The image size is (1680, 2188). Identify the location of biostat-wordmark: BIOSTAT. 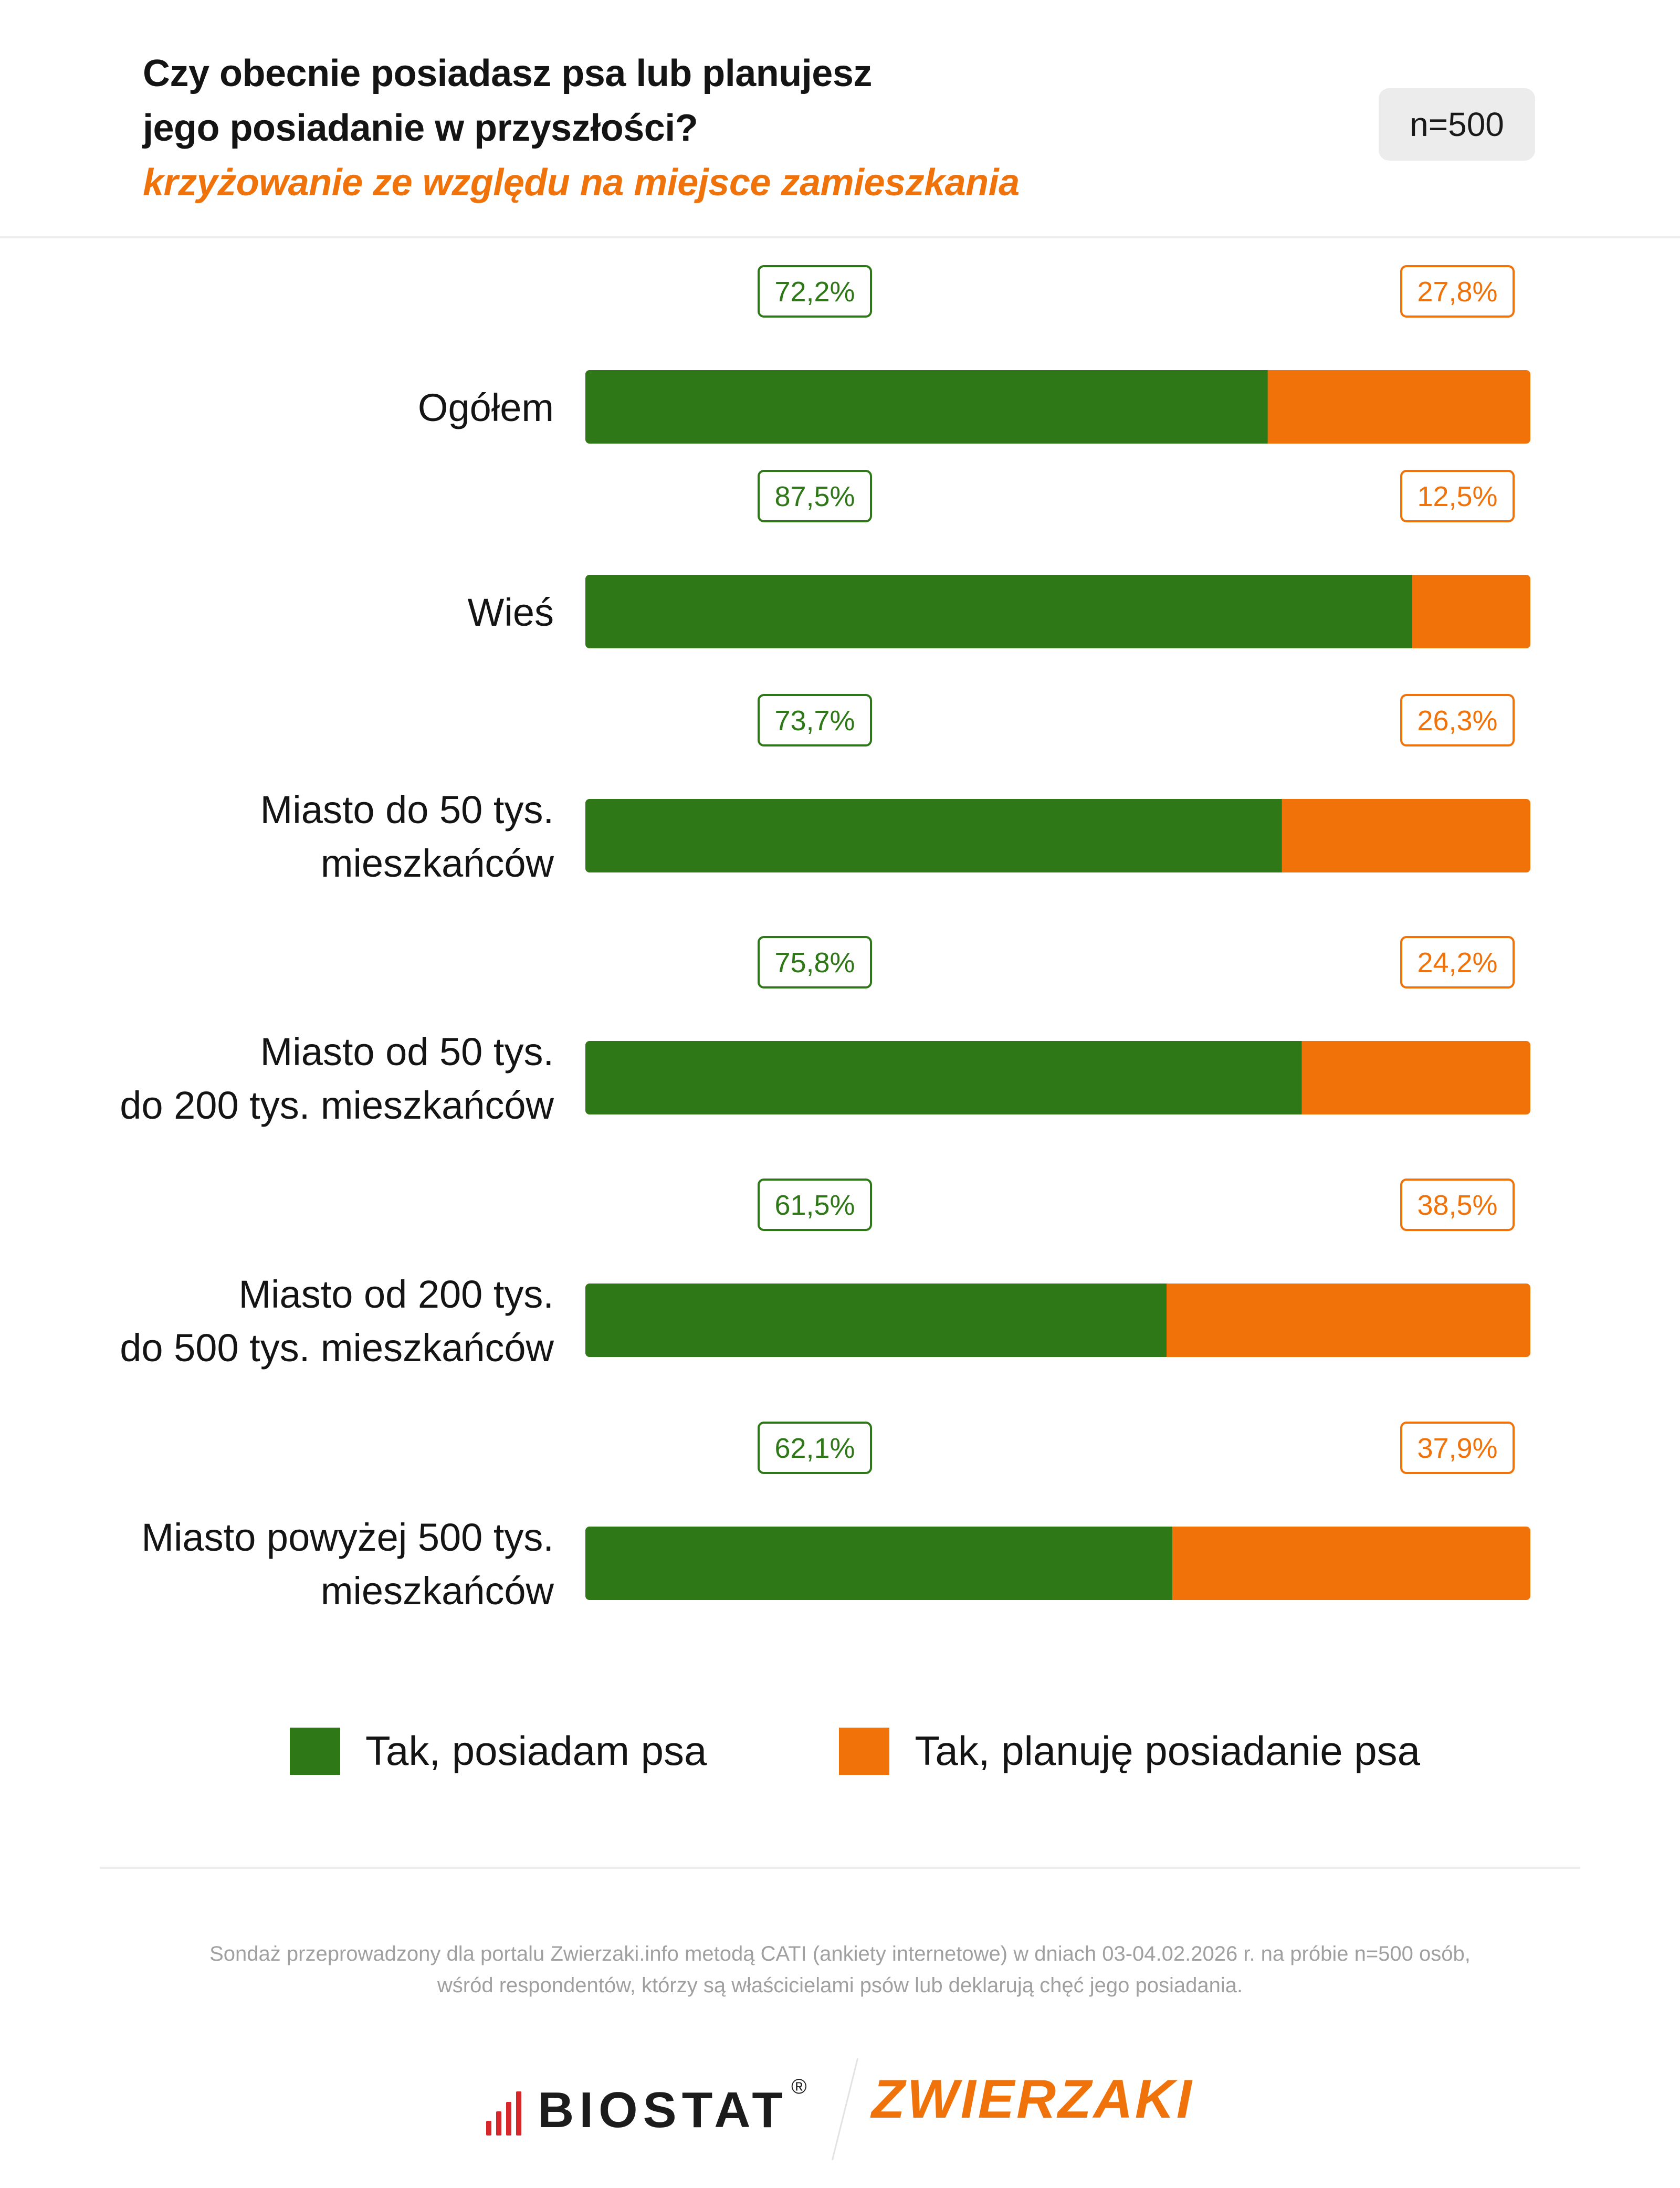
(663, 2110).